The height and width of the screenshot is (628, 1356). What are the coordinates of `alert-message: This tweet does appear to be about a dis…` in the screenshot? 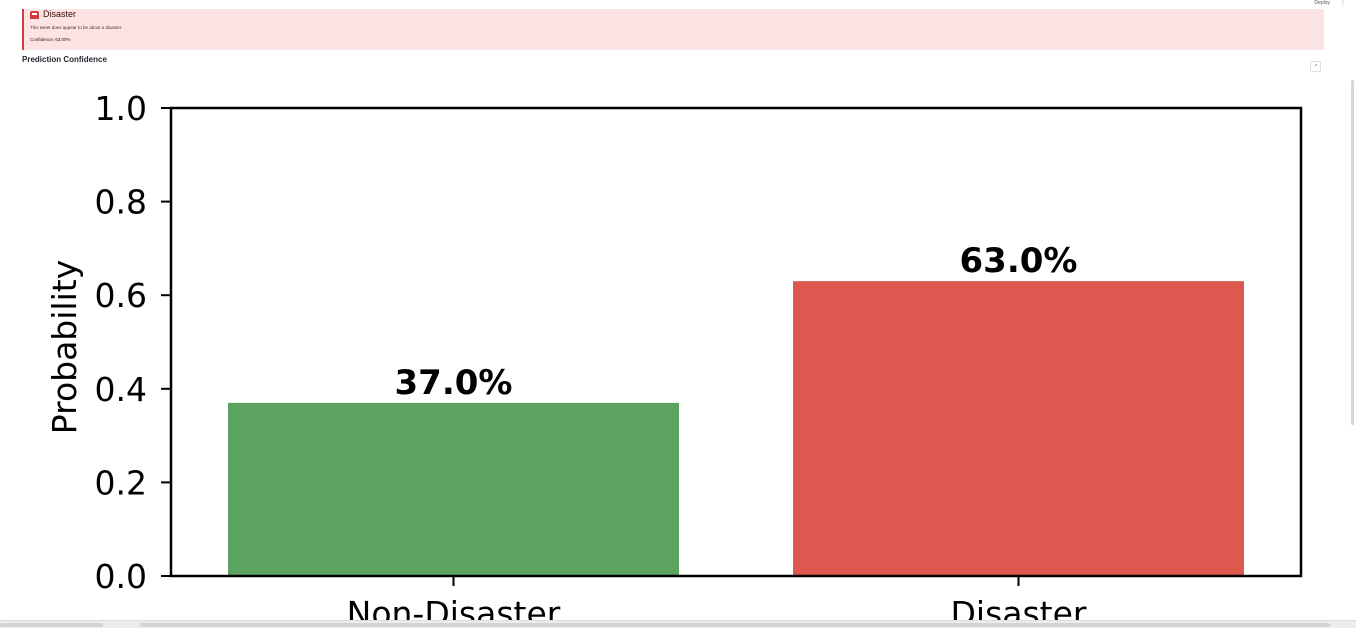 It's located at (76, 27).